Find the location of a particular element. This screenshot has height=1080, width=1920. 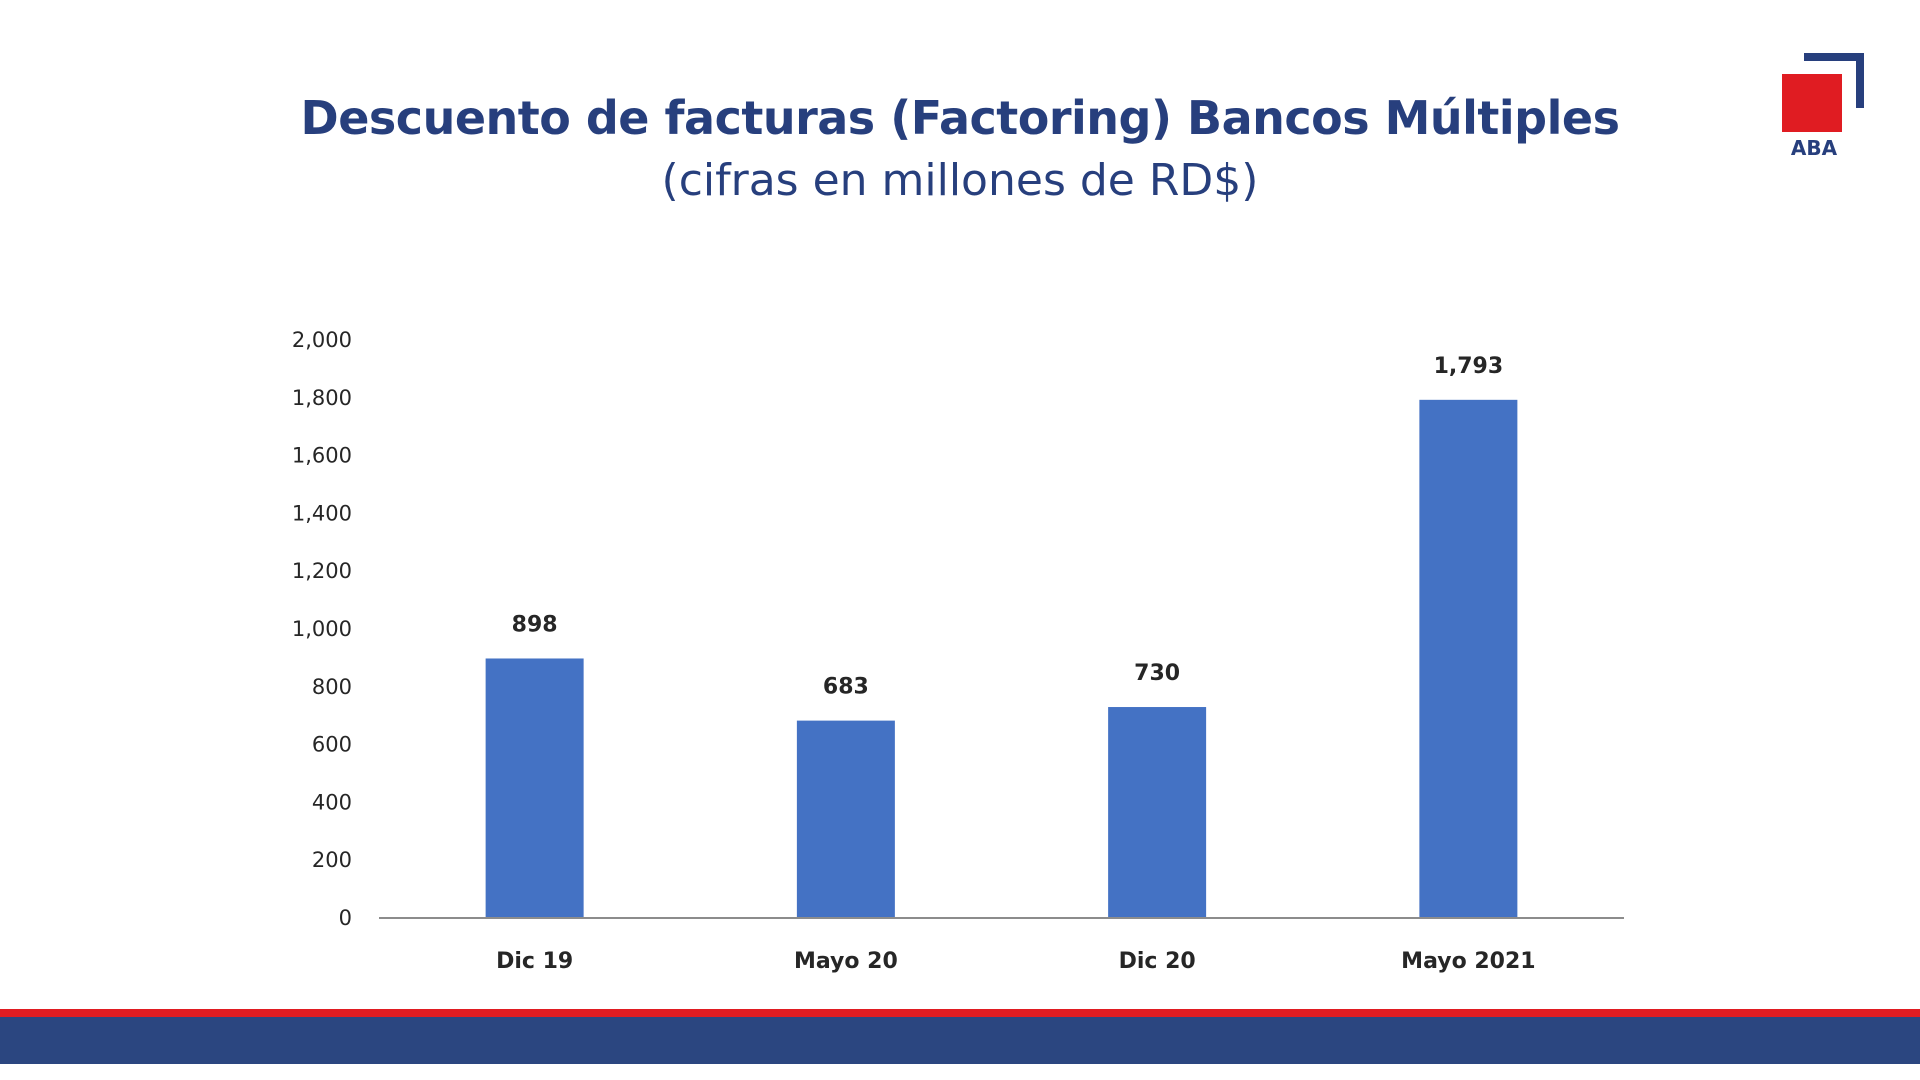

y-tick-label: 1,600 is located at coordinates (322, 456).